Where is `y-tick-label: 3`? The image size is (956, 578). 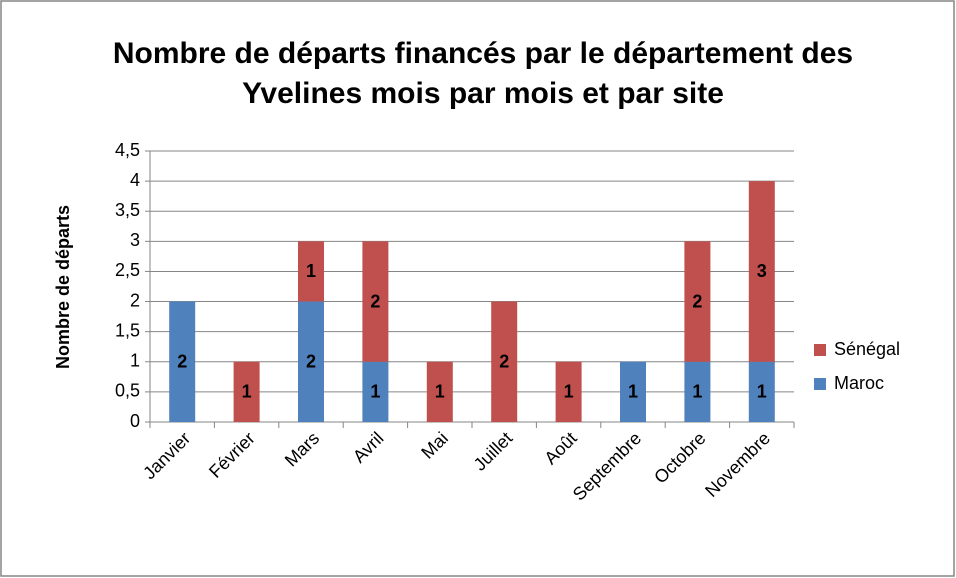 y-tick-label: 3 is located at coordinates (135, 240).